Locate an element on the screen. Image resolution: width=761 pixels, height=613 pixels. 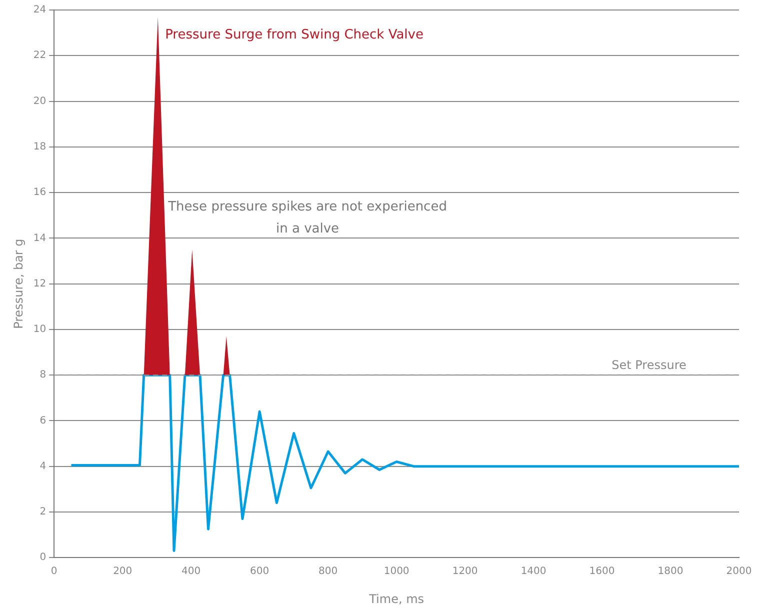
y-tick-label: 14 is located at coordinates (39, 238).